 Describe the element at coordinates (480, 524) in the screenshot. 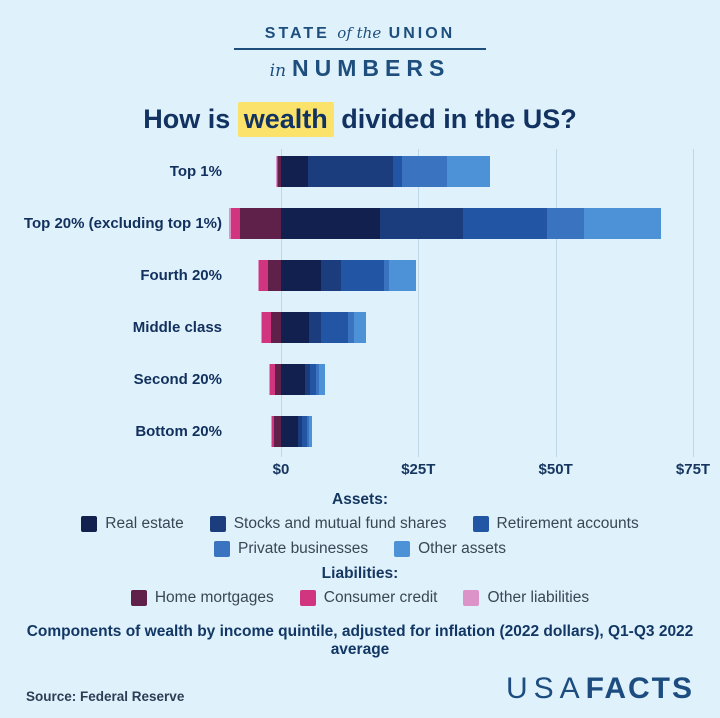

I see `legend-swatch-retirement-accounts` at that location.